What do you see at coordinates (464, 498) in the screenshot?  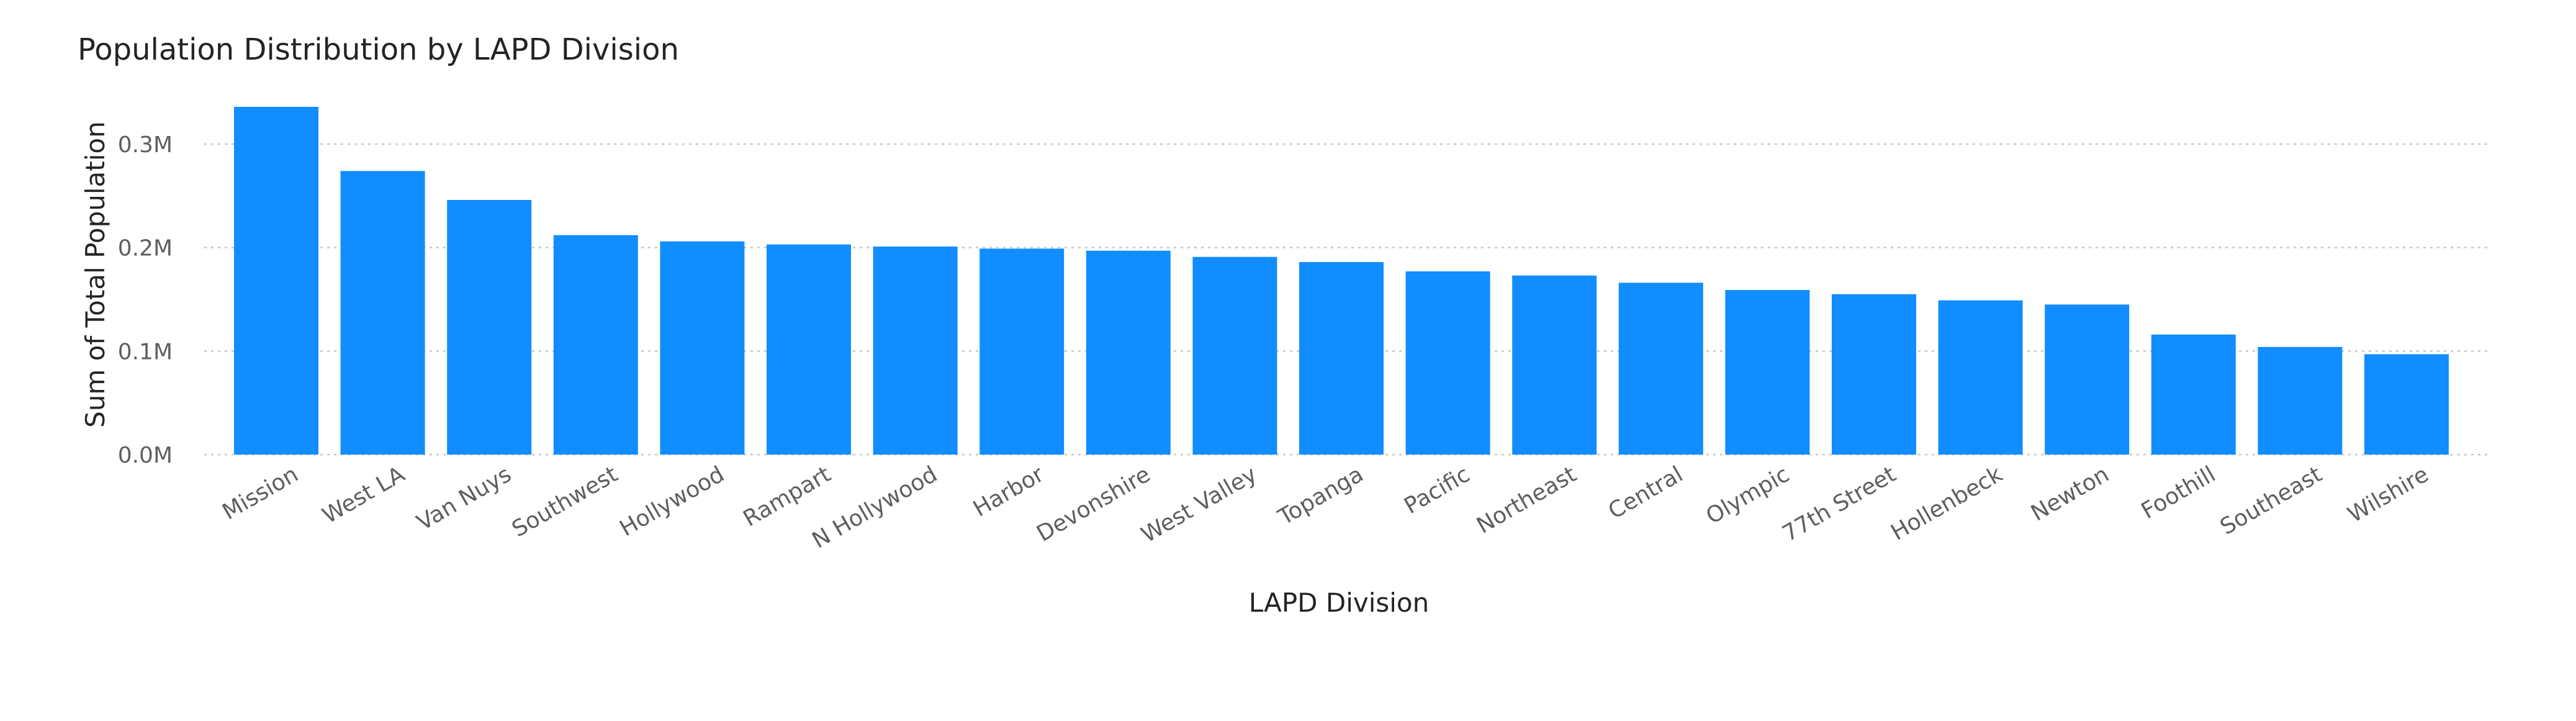 I see `x-tick-label: Van Nuys` at bounding box center [464, 498].